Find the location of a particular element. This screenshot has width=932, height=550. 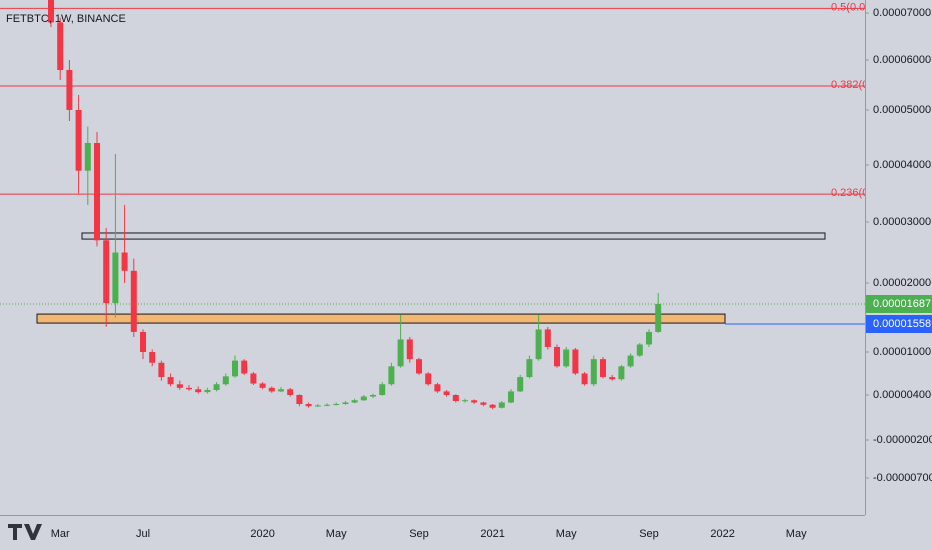

x-tick-label: 2022 is located at coordinates (722, 534).